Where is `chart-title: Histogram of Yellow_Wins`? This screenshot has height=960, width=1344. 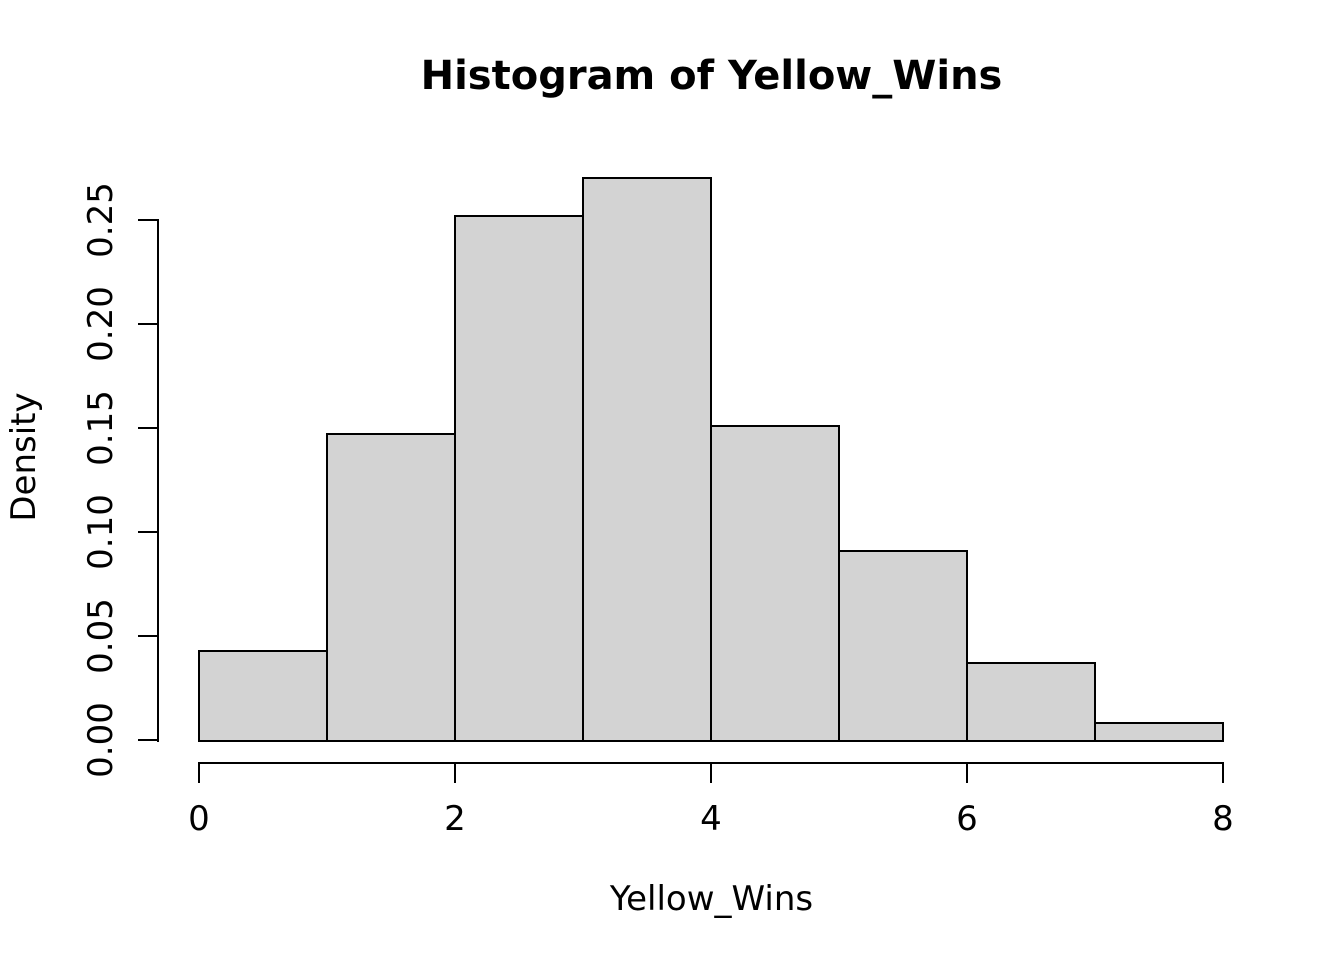 chart-title: Histogram of Yellow_Wins is located at coordinates (711, 76).